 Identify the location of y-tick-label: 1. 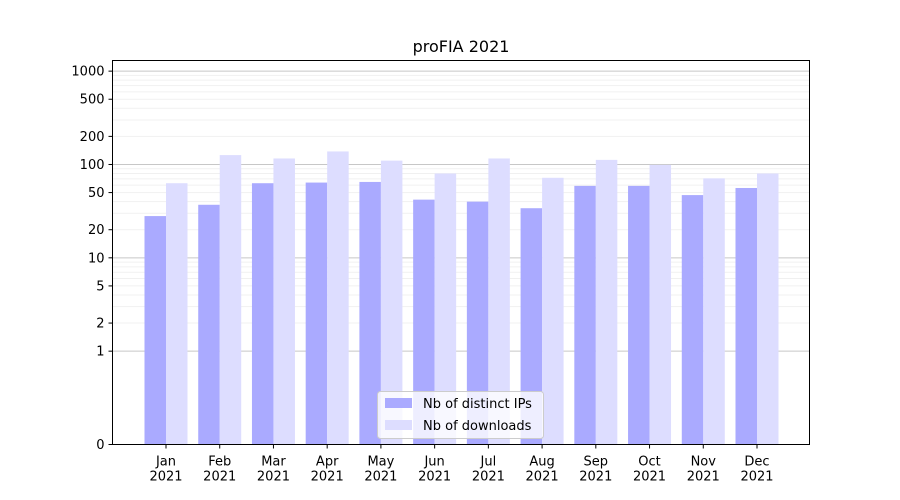
(100, 352).